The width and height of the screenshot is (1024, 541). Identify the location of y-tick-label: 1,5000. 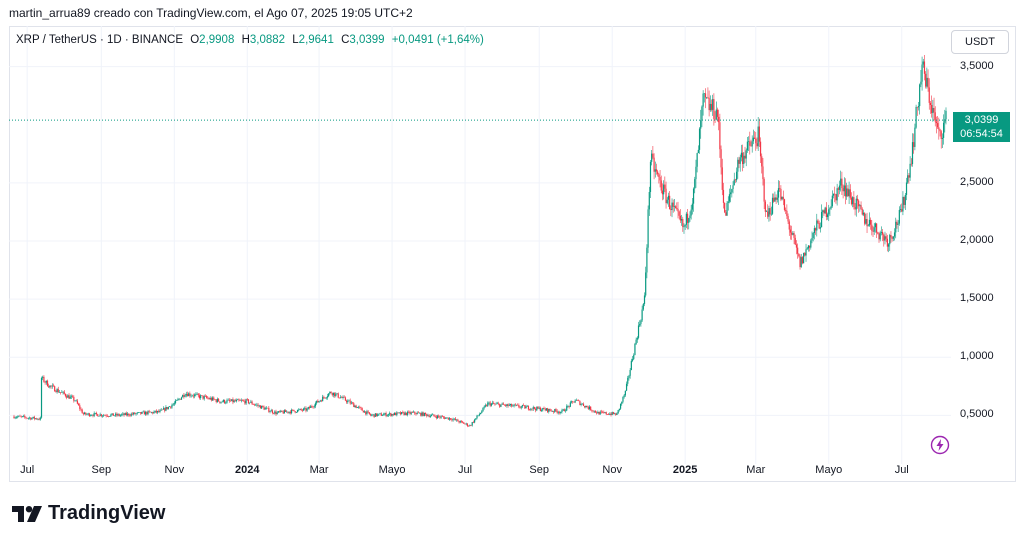
(977, 298).